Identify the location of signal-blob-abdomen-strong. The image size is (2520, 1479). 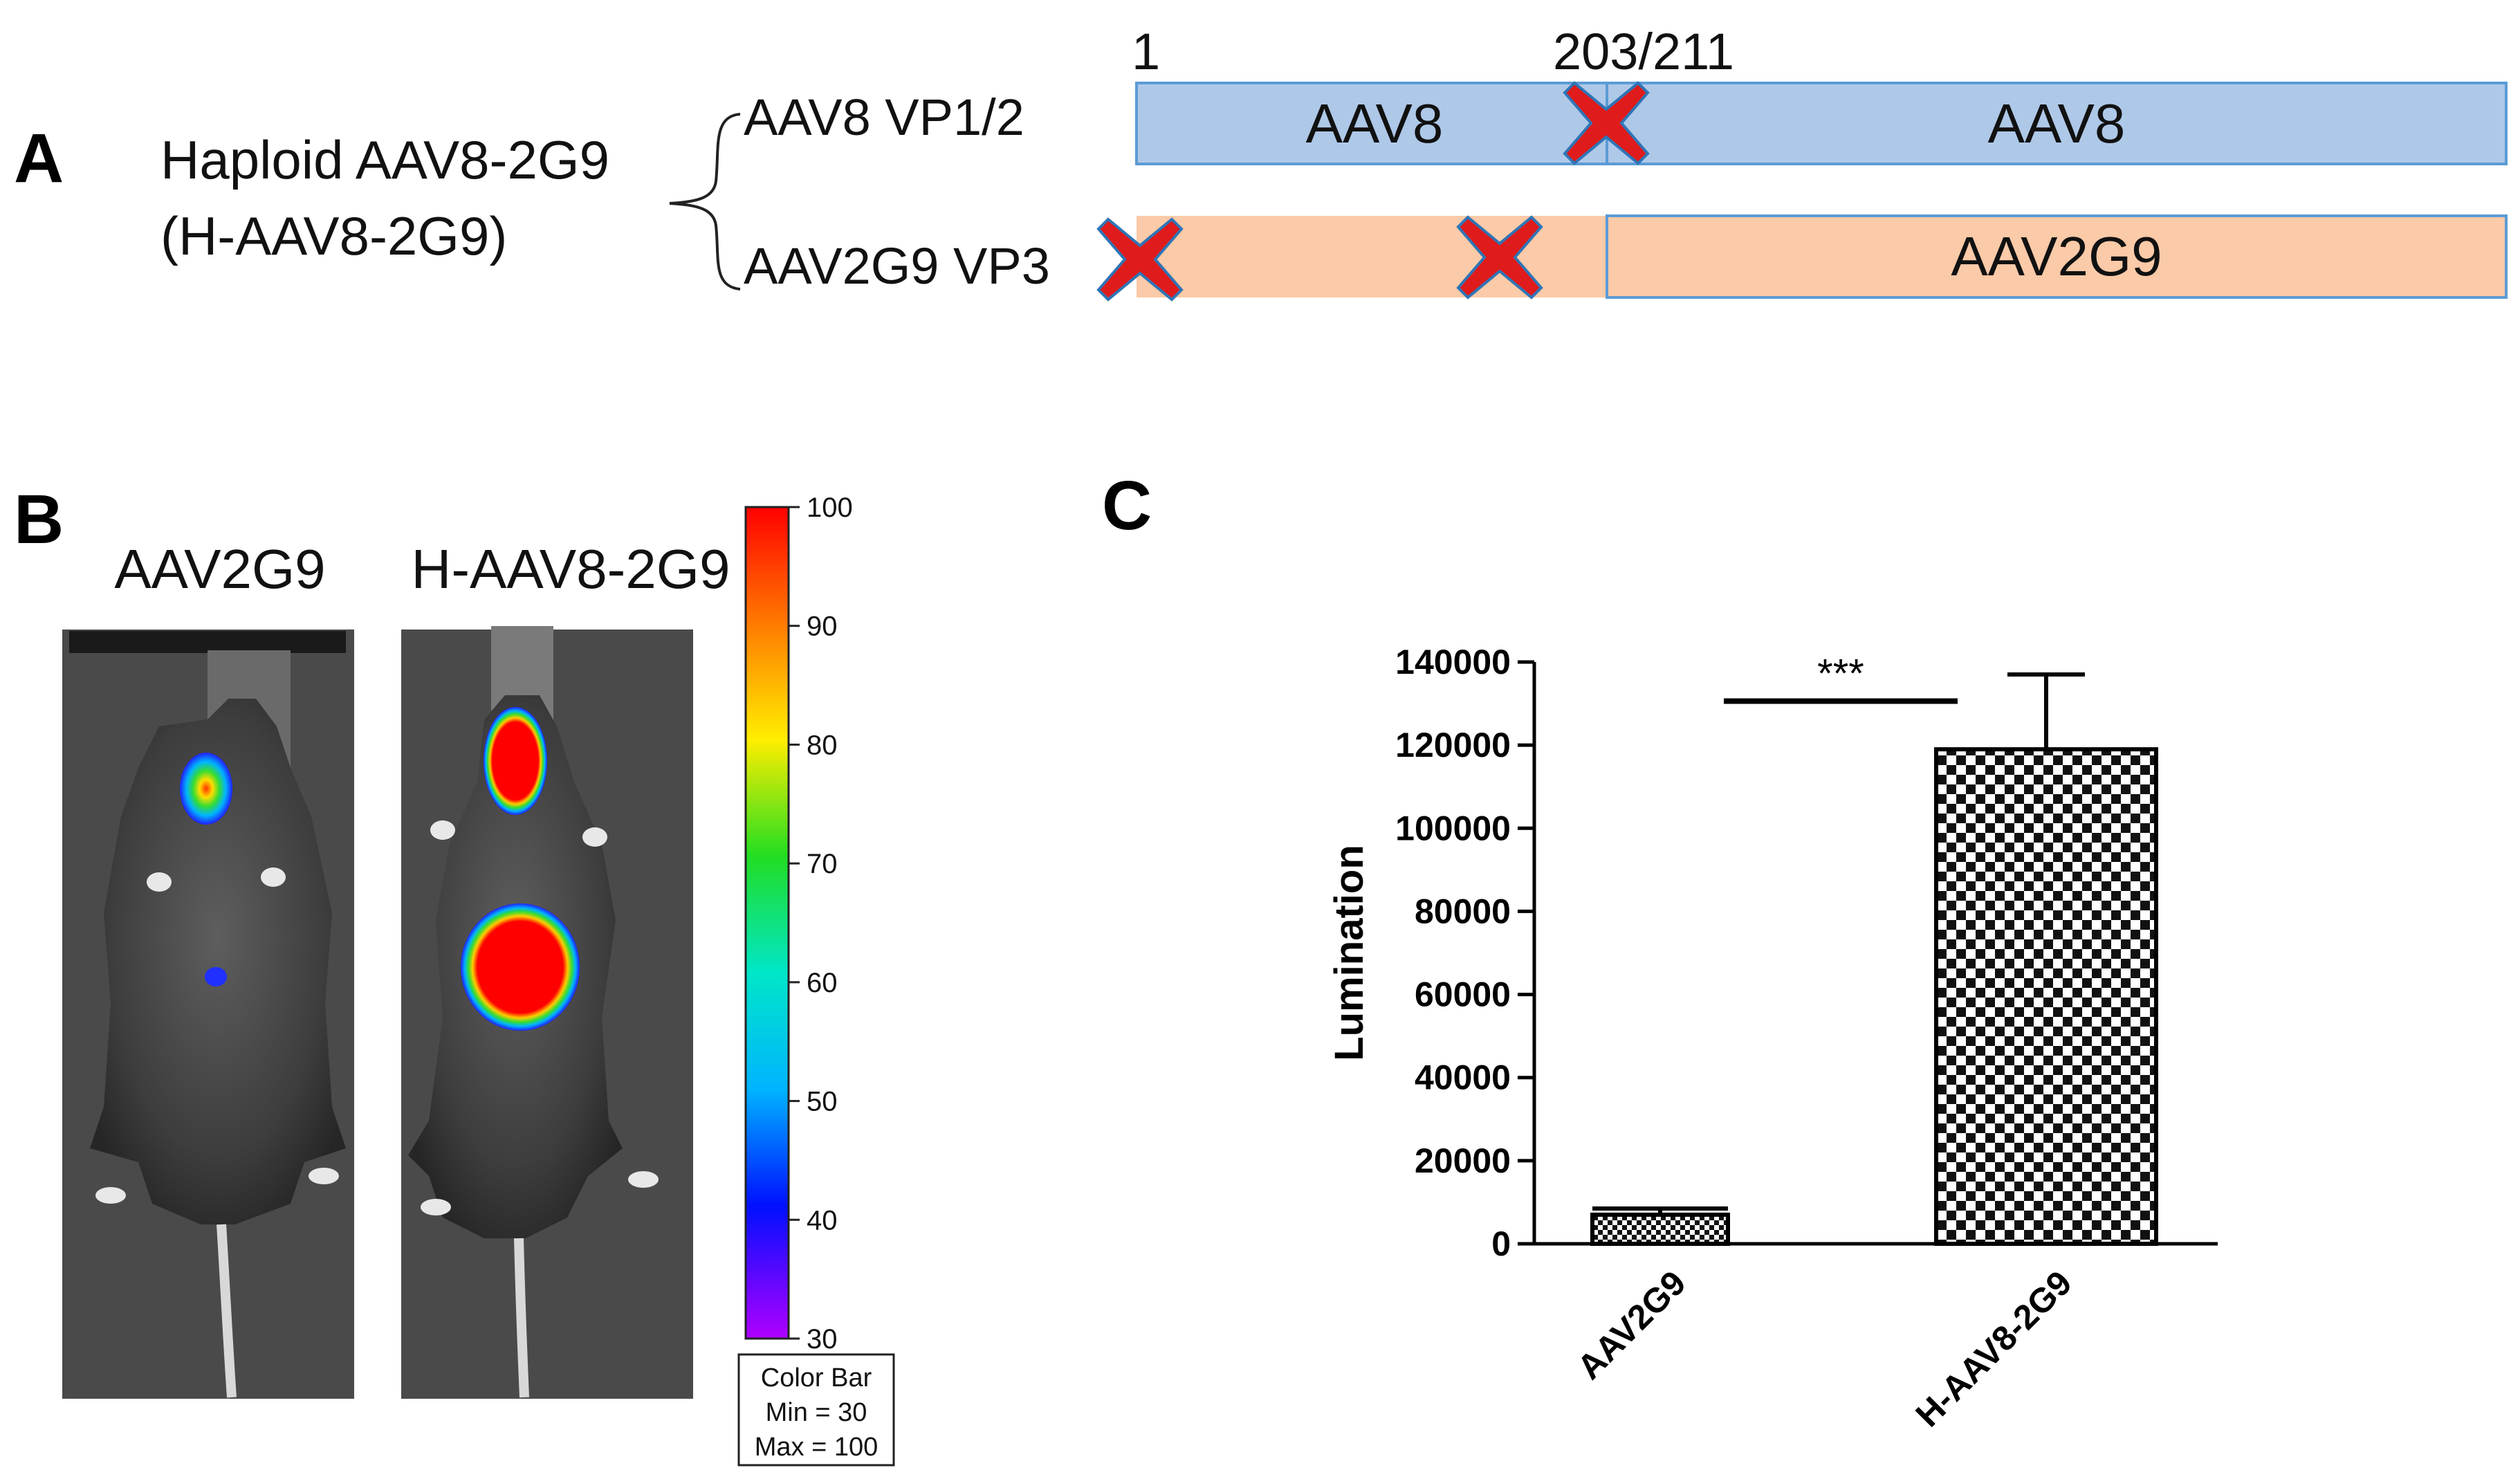
(520, 967).